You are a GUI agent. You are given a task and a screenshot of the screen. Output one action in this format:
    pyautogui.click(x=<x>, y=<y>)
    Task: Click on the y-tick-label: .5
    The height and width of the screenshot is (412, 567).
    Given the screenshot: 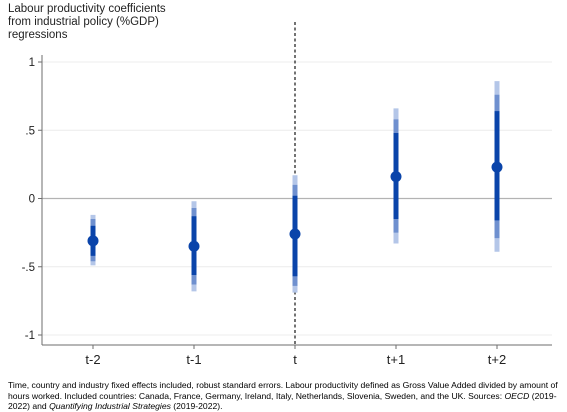 What is the action you would take?
    pyautogui.click(x=30, y=131)
    